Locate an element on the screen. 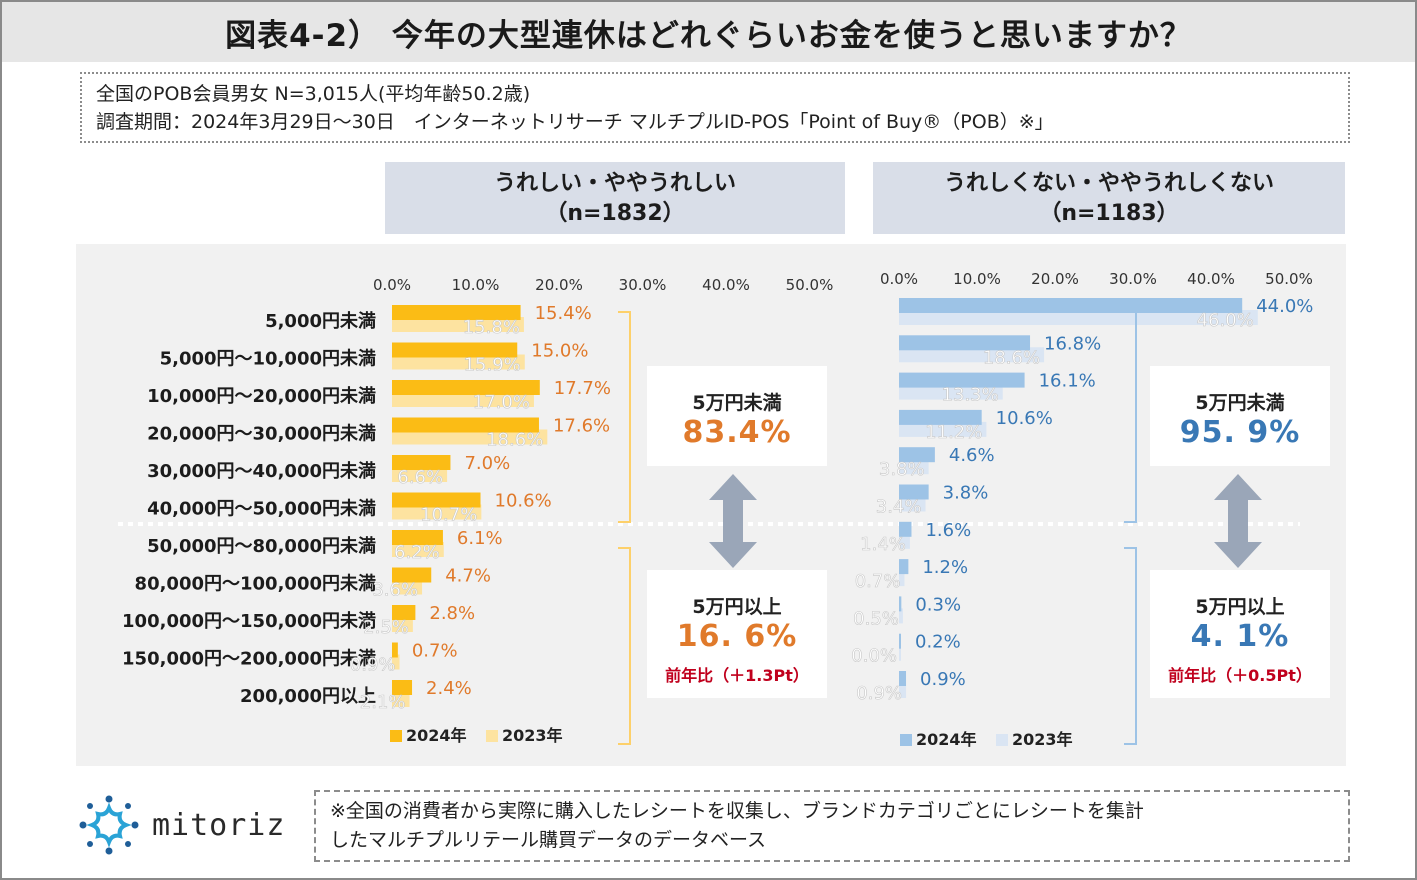  happy-tick-label: 40.0% is located at coordinates (726, 285).